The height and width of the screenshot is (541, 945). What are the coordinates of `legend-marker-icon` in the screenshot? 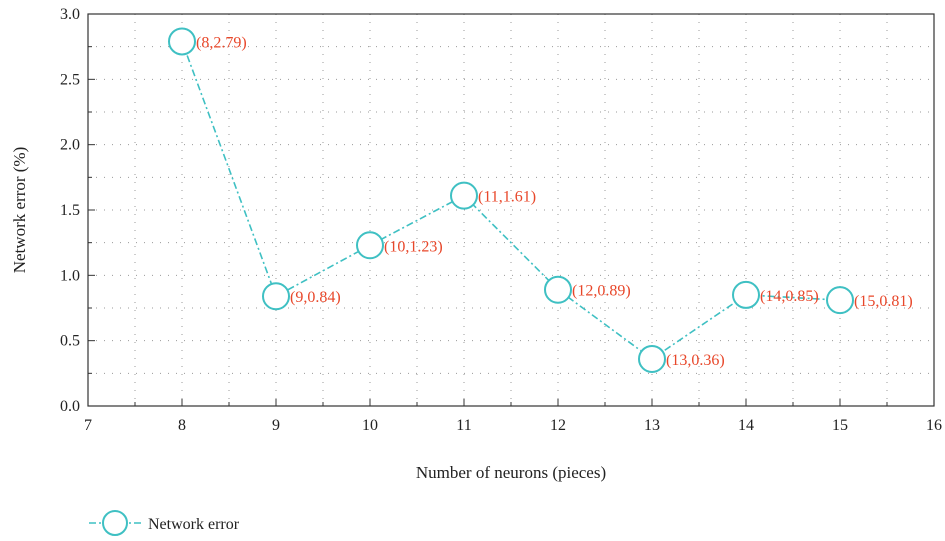 It's located at (115, 523).